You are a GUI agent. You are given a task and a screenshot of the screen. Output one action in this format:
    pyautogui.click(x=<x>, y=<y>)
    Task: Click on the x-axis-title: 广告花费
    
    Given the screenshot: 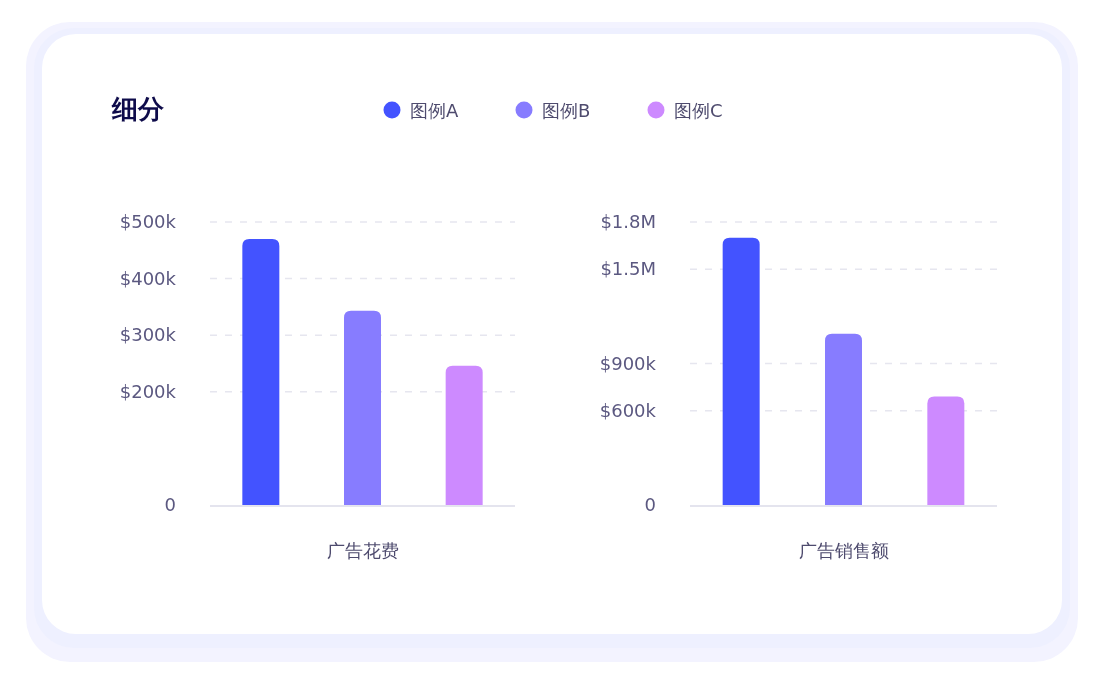 What is the action you would take?
    pyautogui.click(x=362, y=550)
    